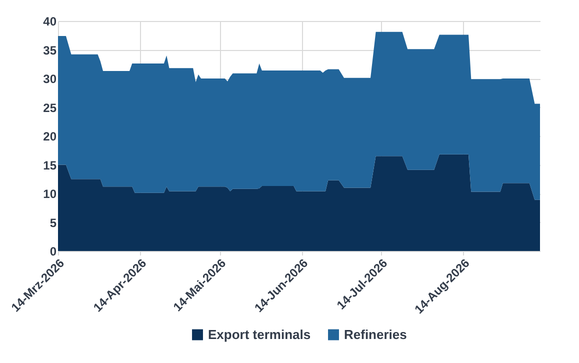  Describe the element at coordinates (259, 334) in the screenshot. I see `legend-label: Export terminals` at that location.